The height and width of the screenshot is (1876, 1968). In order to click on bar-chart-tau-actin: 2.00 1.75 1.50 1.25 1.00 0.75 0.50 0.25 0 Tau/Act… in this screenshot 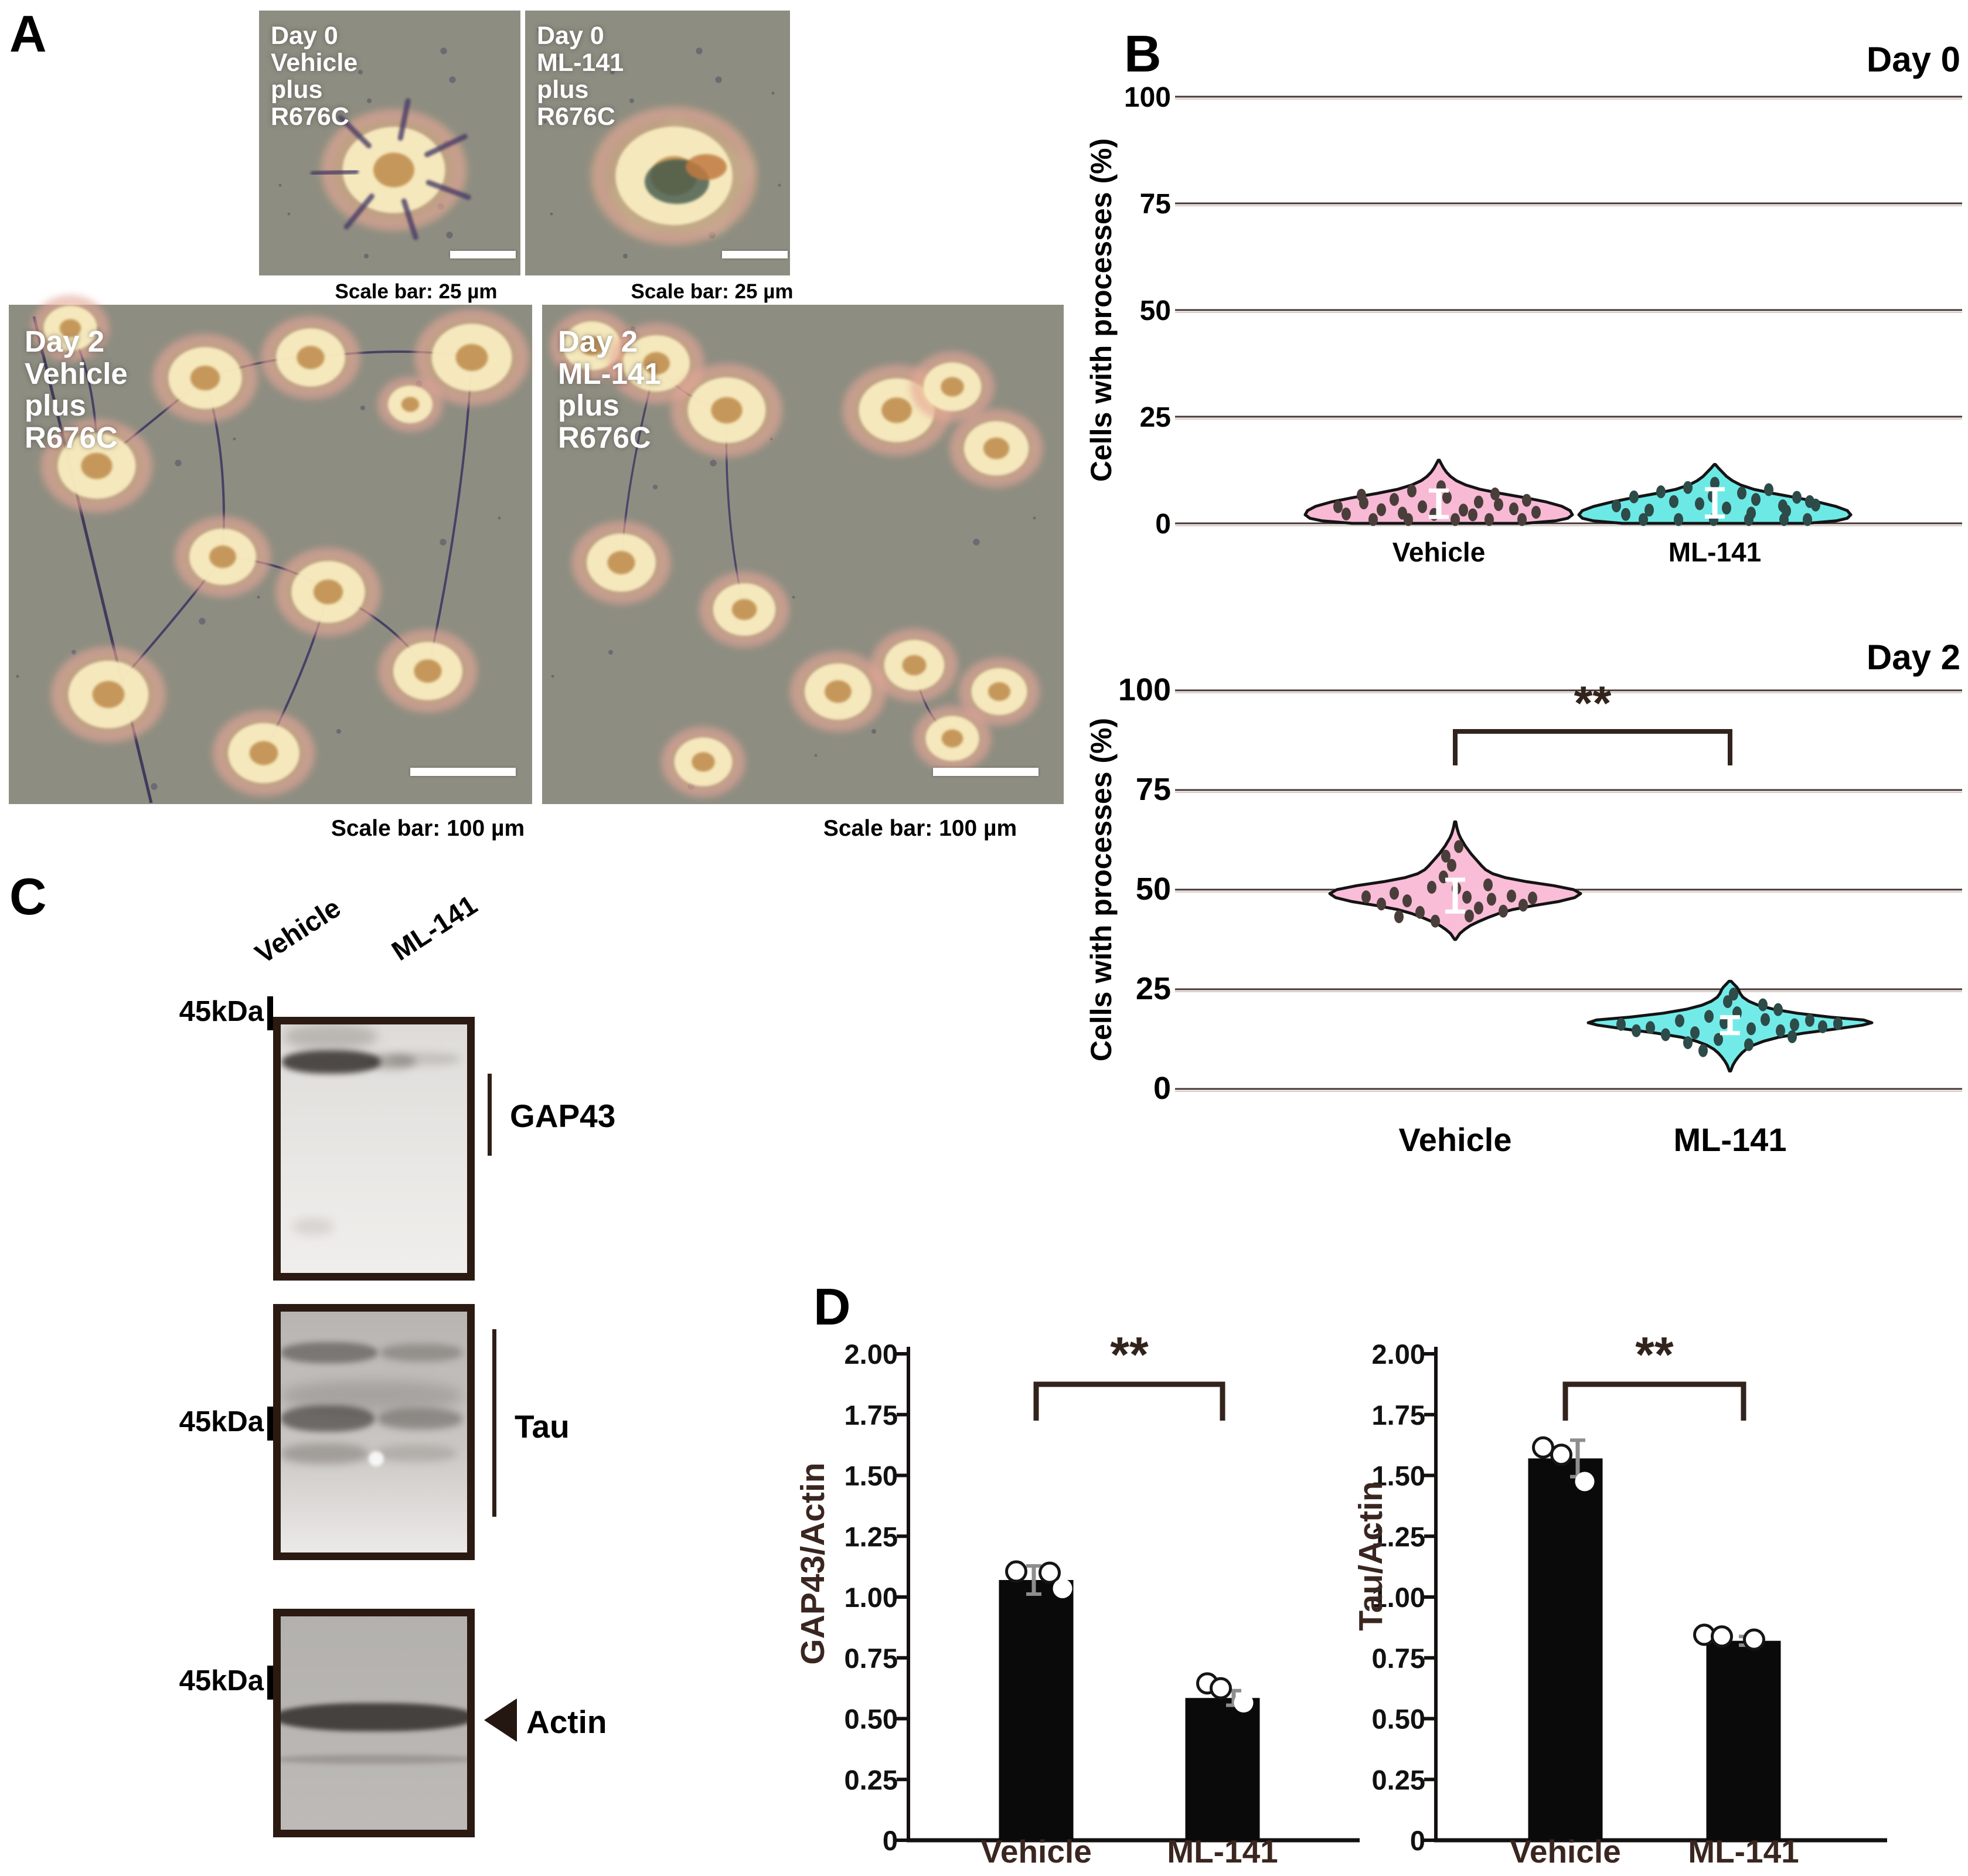, I will do `click(1619, 1598)`.